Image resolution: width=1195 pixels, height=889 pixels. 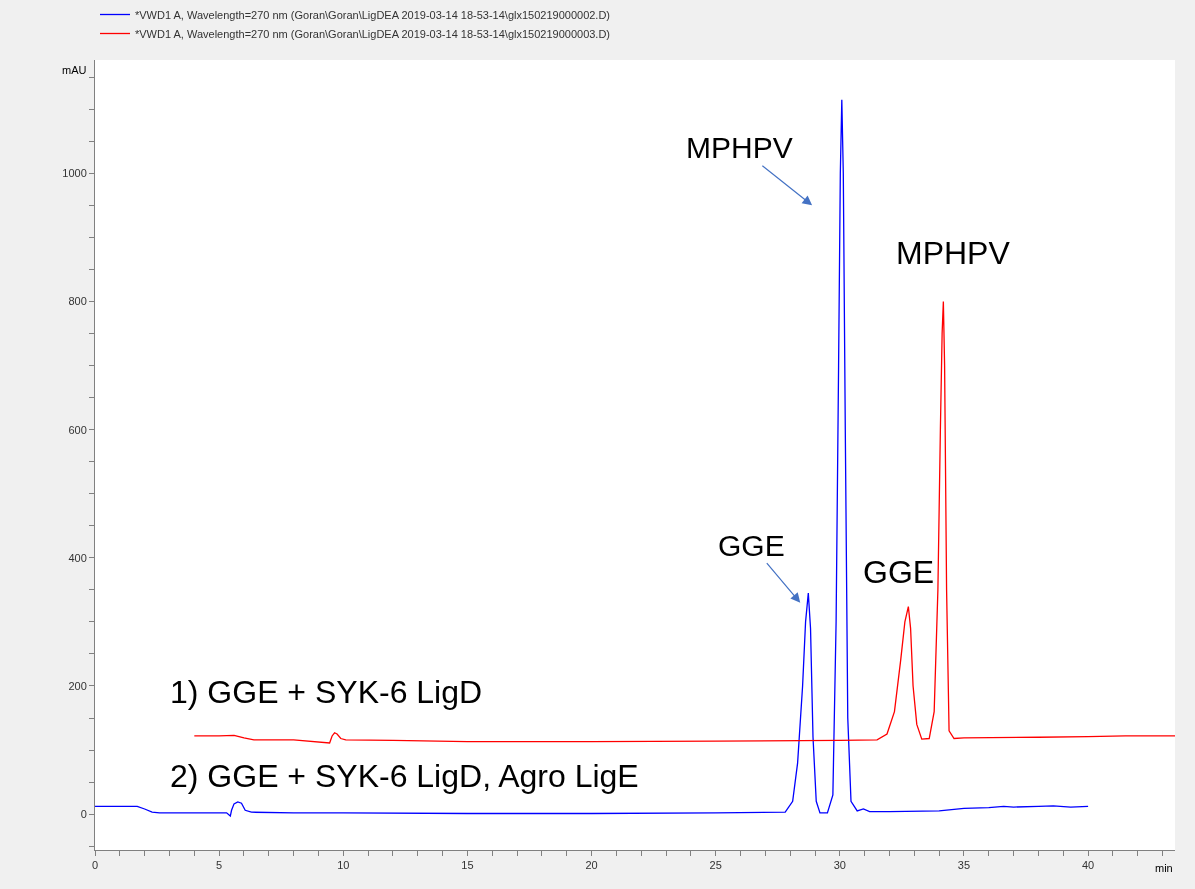 What do you see at coordinates (373, 33) in the screenshot?
I see `legend-label: *VWD1 A, Wavelength=270 nm (Goran\Goran\LigDEA 2019-03-14 18-53-14\glx150219000003.D)` at bounding box center [373, 33].